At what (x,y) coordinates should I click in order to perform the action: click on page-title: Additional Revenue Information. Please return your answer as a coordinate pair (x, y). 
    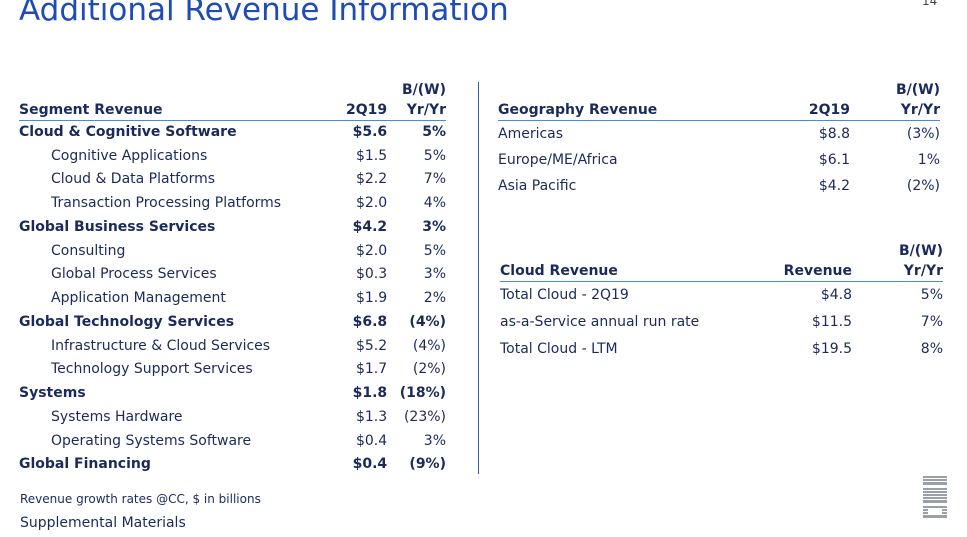
    Looking at the image, I should click on (264, 14).